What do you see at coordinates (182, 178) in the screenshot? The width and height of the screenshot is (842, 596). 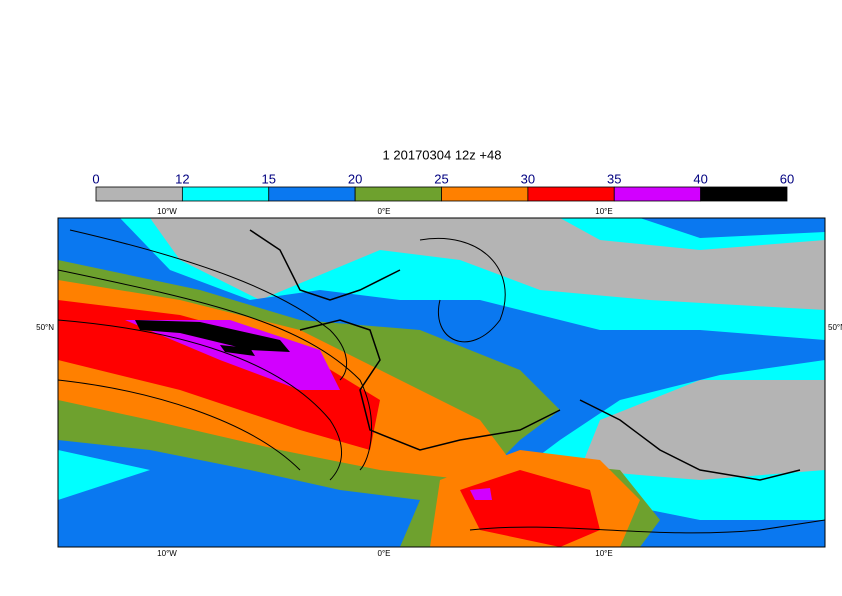 I see `colorbar-label: 12` at bounding box center [182, 178].